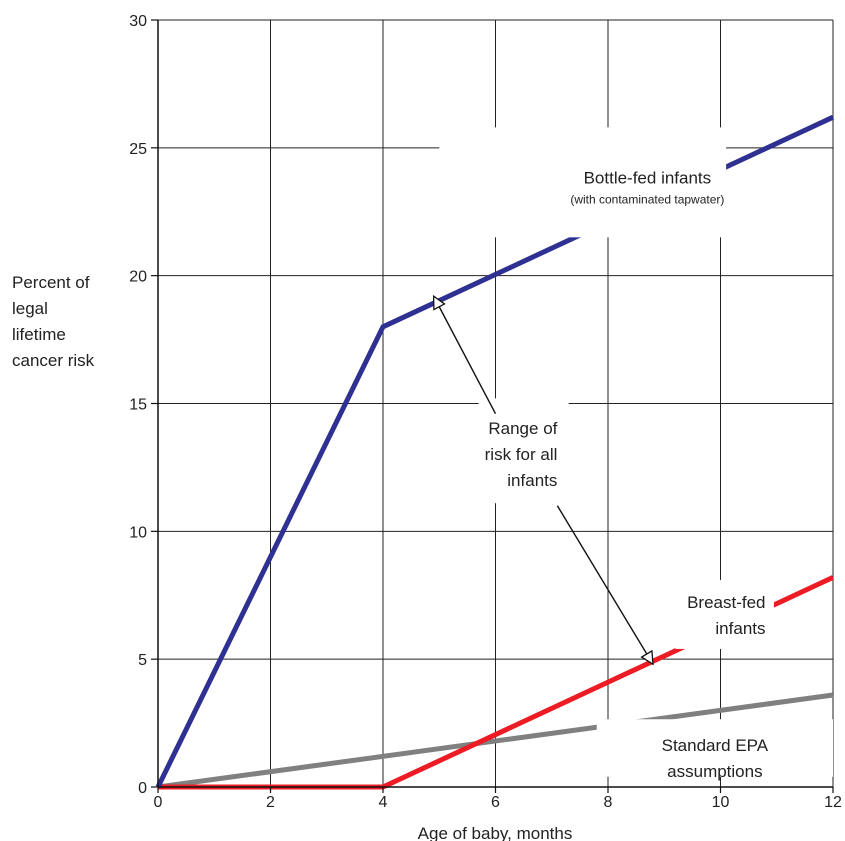 This screenshot has width=845, height=841. Describe the element at coordinates (833, 802) in the screenshot. I see `x-tick-label-6: 12` at that location.